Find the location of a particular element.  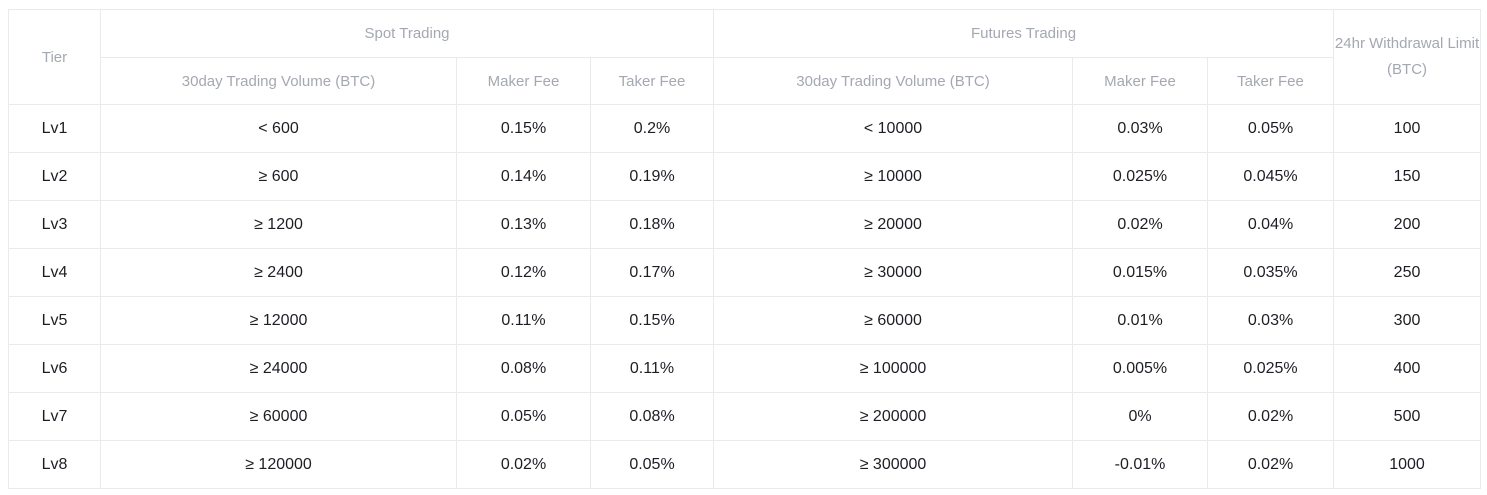

tier-cell: Lv3 is located at coordinates (54, 224).